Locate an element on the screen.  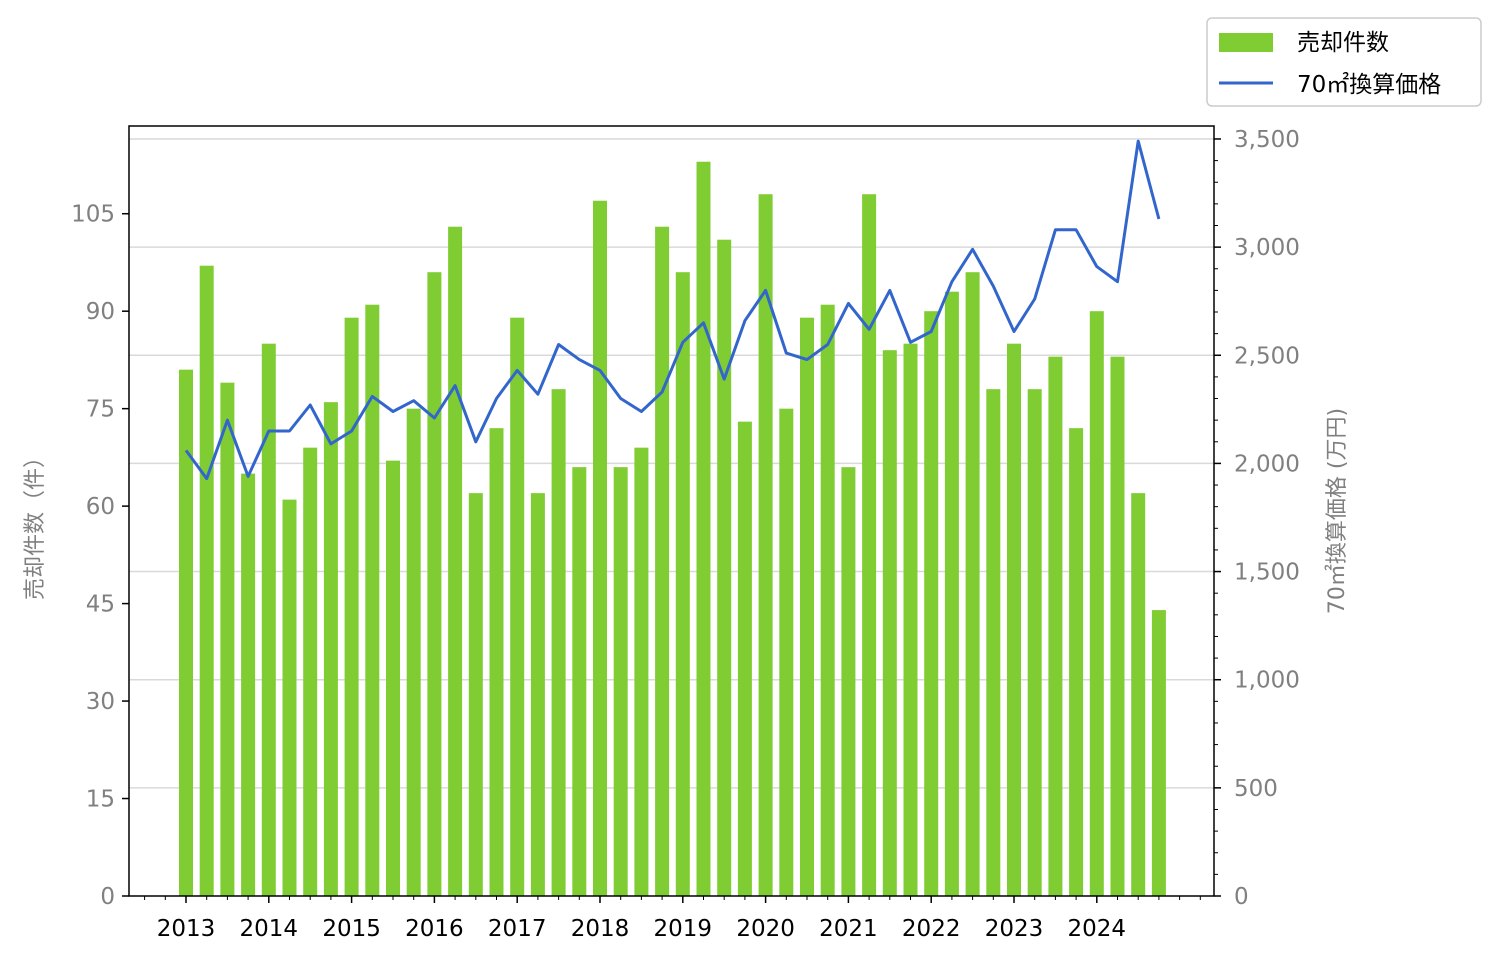
x-tick-label: 2019 is located at coordinates (683, 929).